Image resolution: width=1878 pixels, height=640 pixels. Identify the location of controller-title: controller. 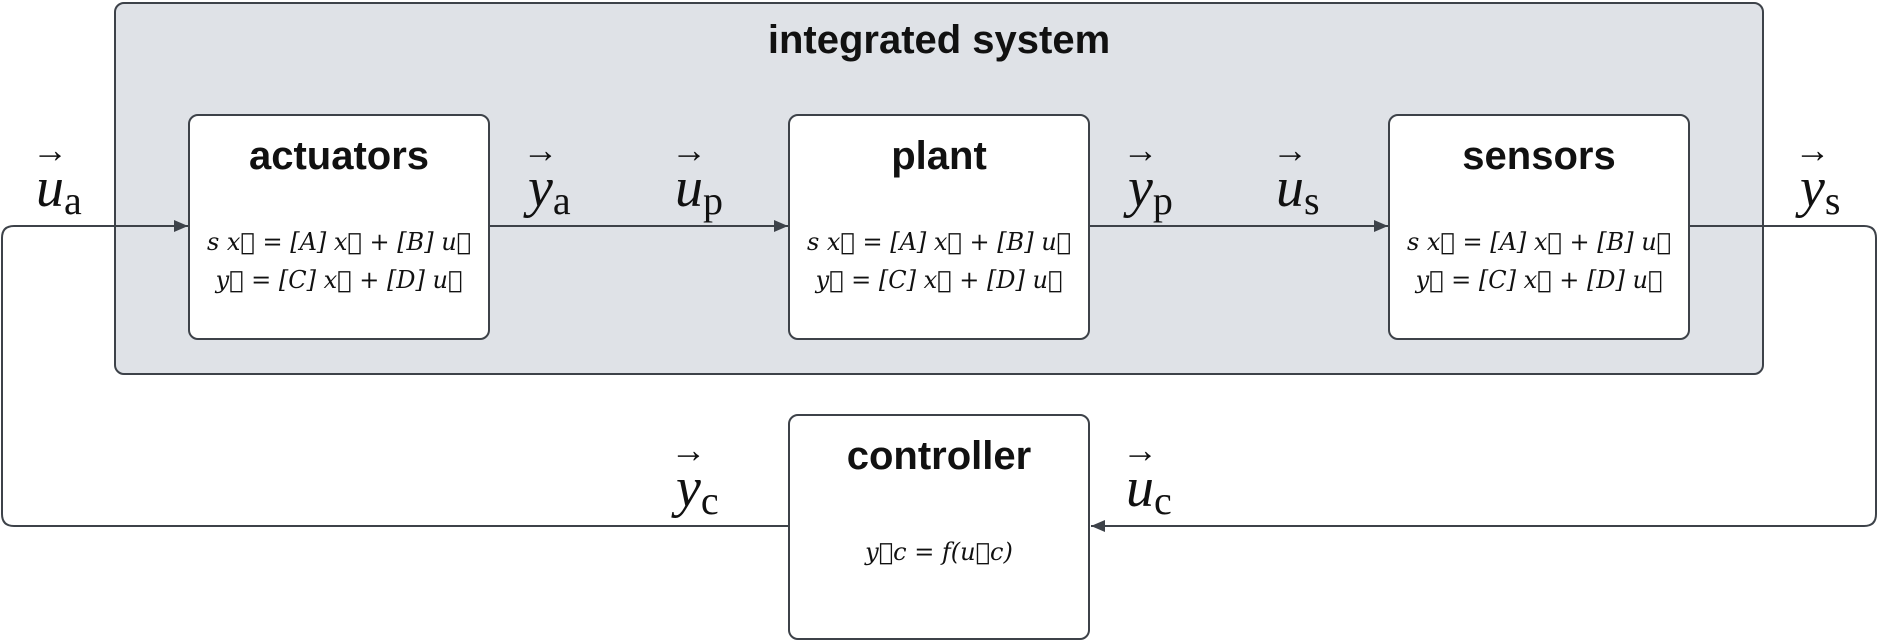
(939, 456).